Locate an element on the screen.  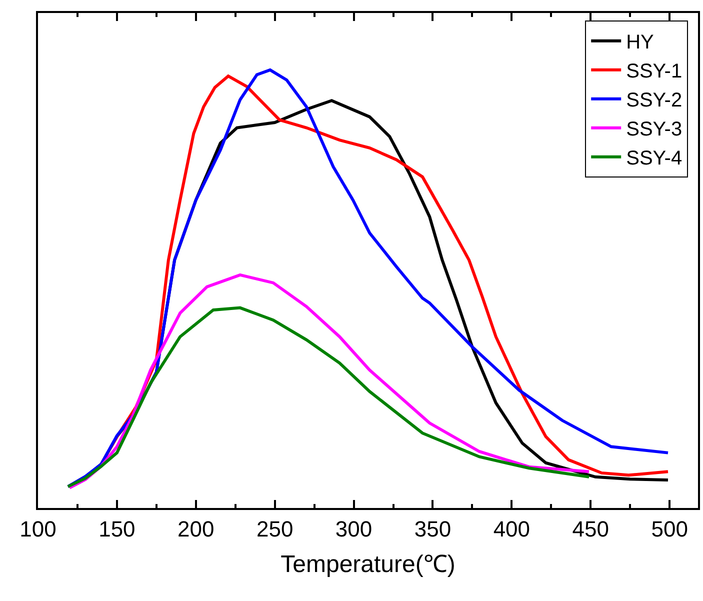
legend-label: SSY-1 is located at coordinates (654, 71).